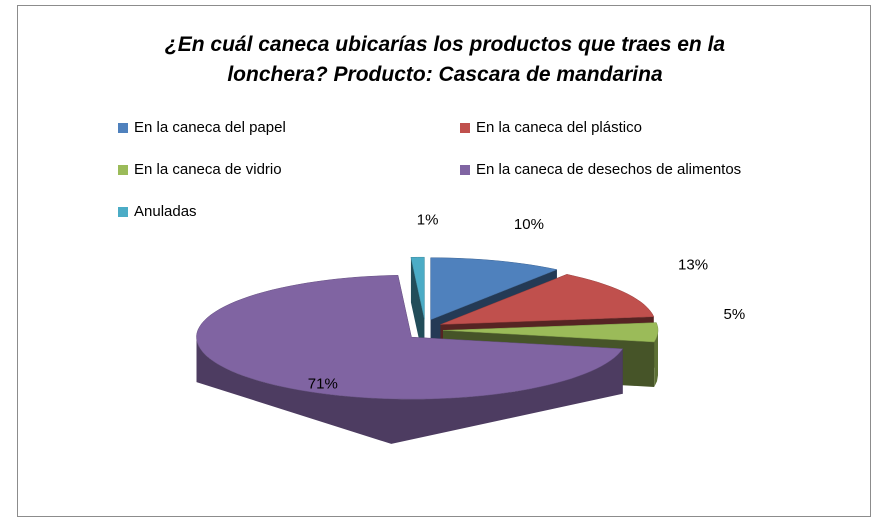 The image size is (888, 519). What do you see at coordinates (529, 224) in the screenshot?
I see `data-label: 10%` at bounding box center [529, 224].